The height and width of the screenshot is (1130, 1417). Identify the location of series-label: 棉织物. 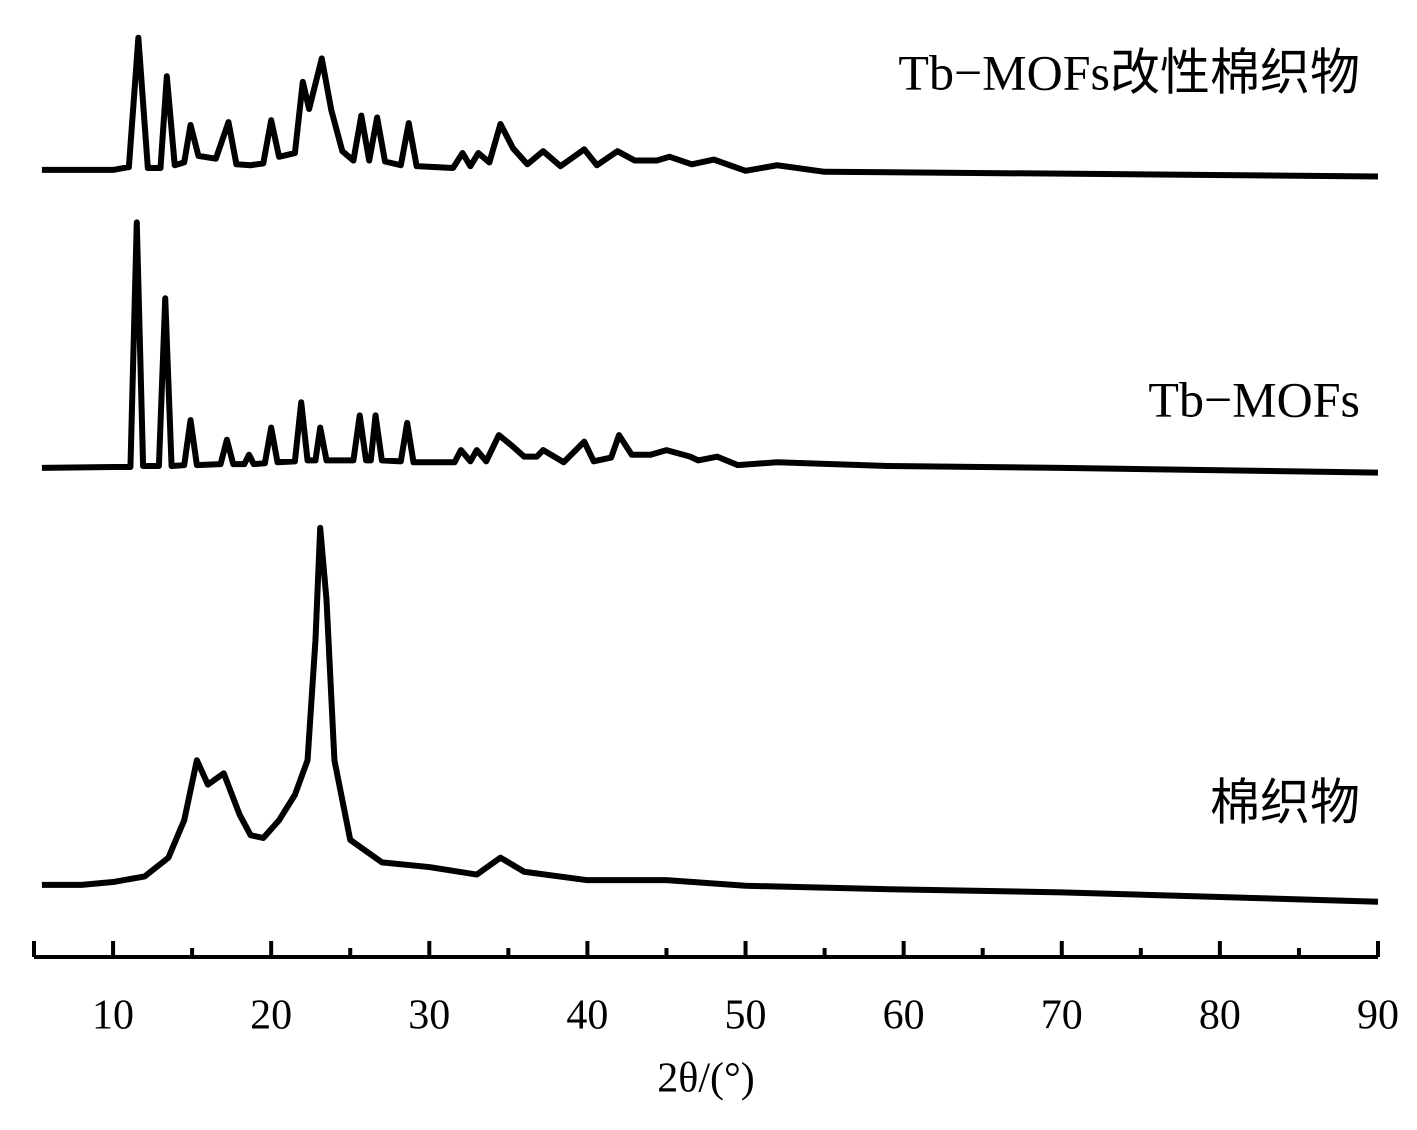
(1285, 802).